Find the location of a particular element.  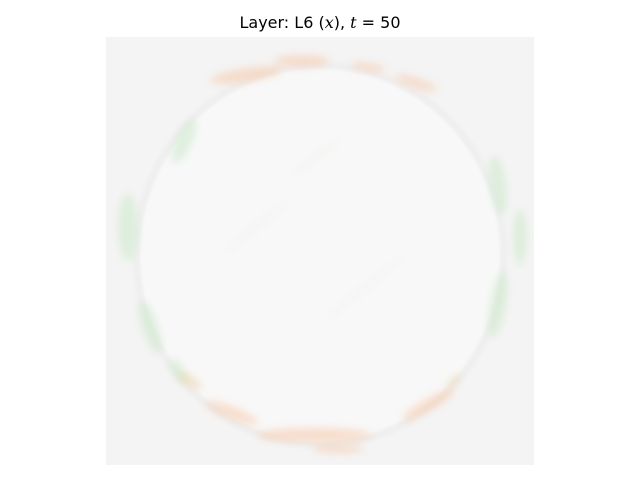

cool-patches-left is located at coordinates (157, 251).